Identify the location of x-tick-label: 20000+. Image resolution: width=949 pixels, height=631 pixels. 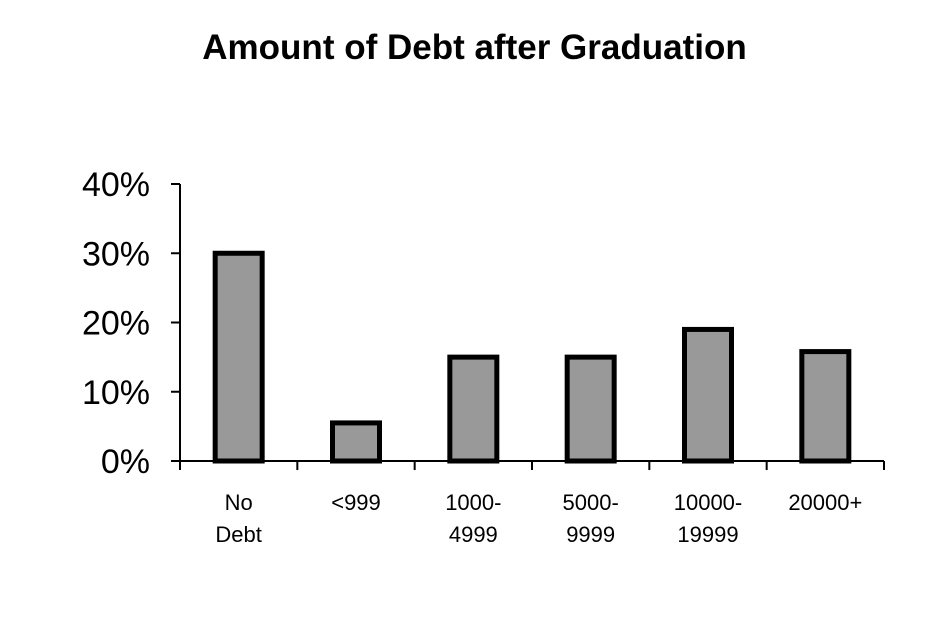
(825, 502).